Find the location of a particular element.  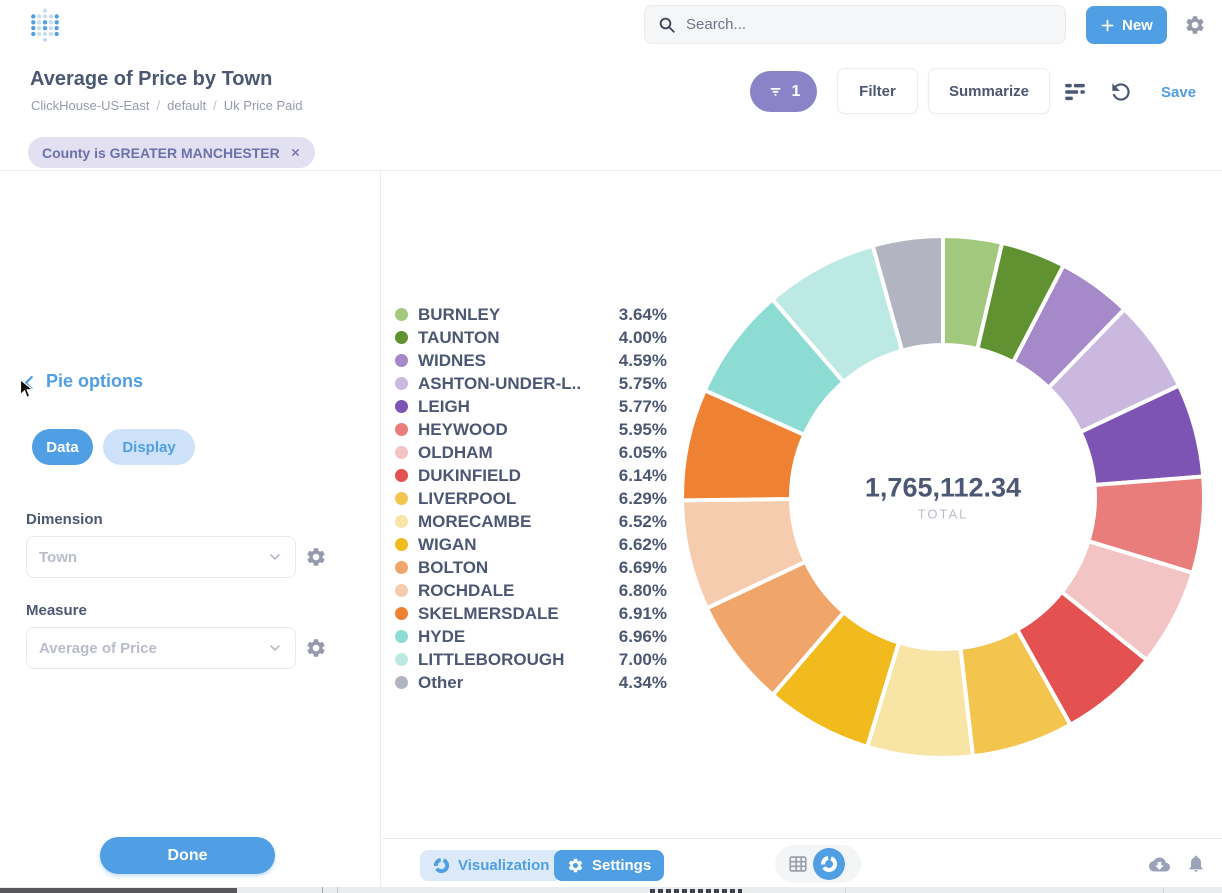

legend-item-morecambe: MORECAMBE 6.52% is located at coordinates (531, 521).